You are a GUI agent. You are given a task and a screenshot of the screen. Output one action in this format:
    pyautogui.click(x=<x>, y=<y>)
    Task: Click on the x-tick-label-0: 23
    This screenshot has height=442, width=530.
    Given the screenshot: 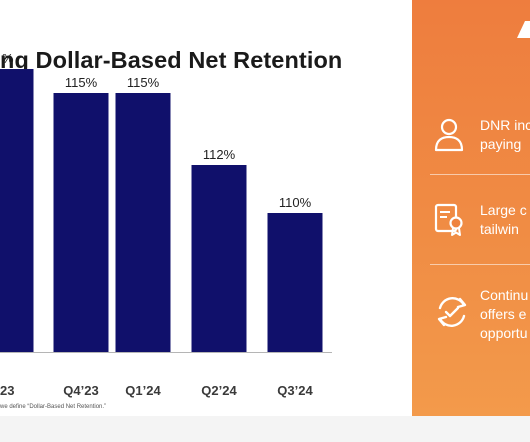 What is the action you would take?
    pyautogui.click(x=7, y=390)
    